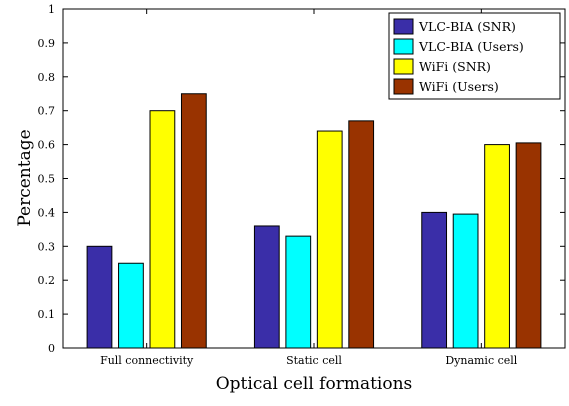 The width and height of the screenshot is (569, 406). Describe the element at coordinates (47, 280) in the screenshot. I see `y-tick-label: 0.2` at that location.